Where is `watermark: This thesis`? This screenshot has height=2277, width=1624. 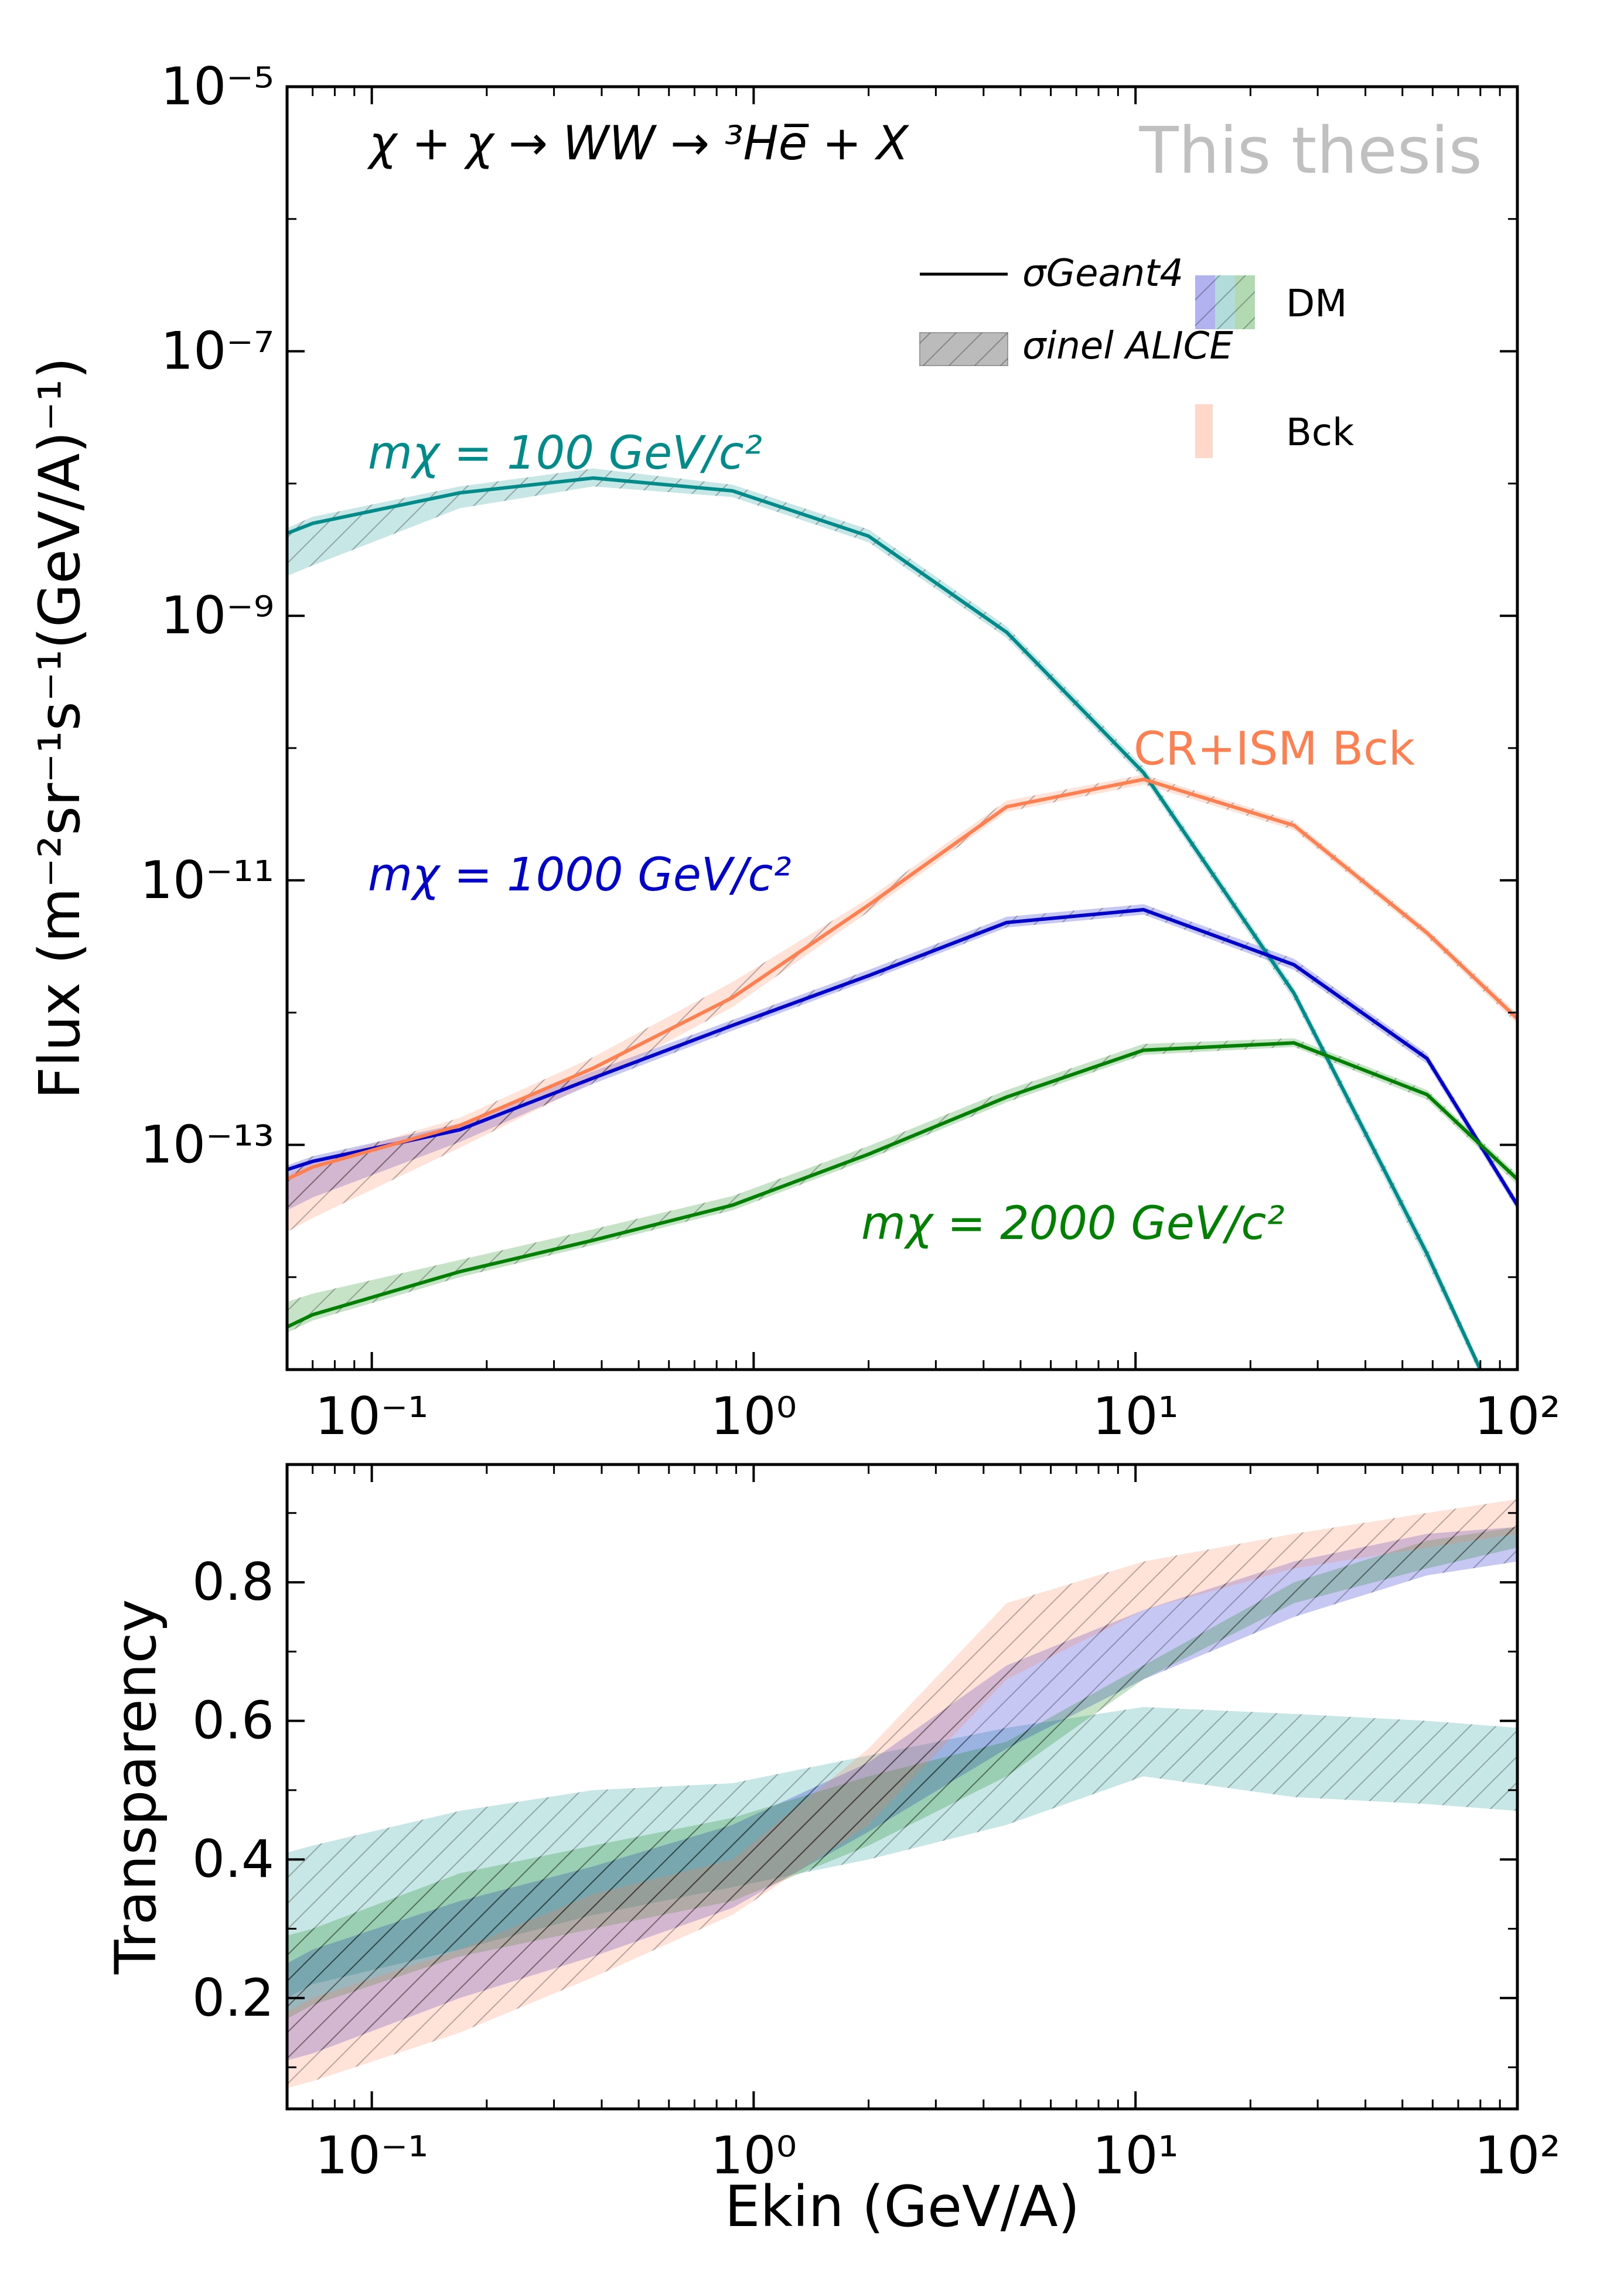
watermark: This thesis is located at coordinates (1310, 150).